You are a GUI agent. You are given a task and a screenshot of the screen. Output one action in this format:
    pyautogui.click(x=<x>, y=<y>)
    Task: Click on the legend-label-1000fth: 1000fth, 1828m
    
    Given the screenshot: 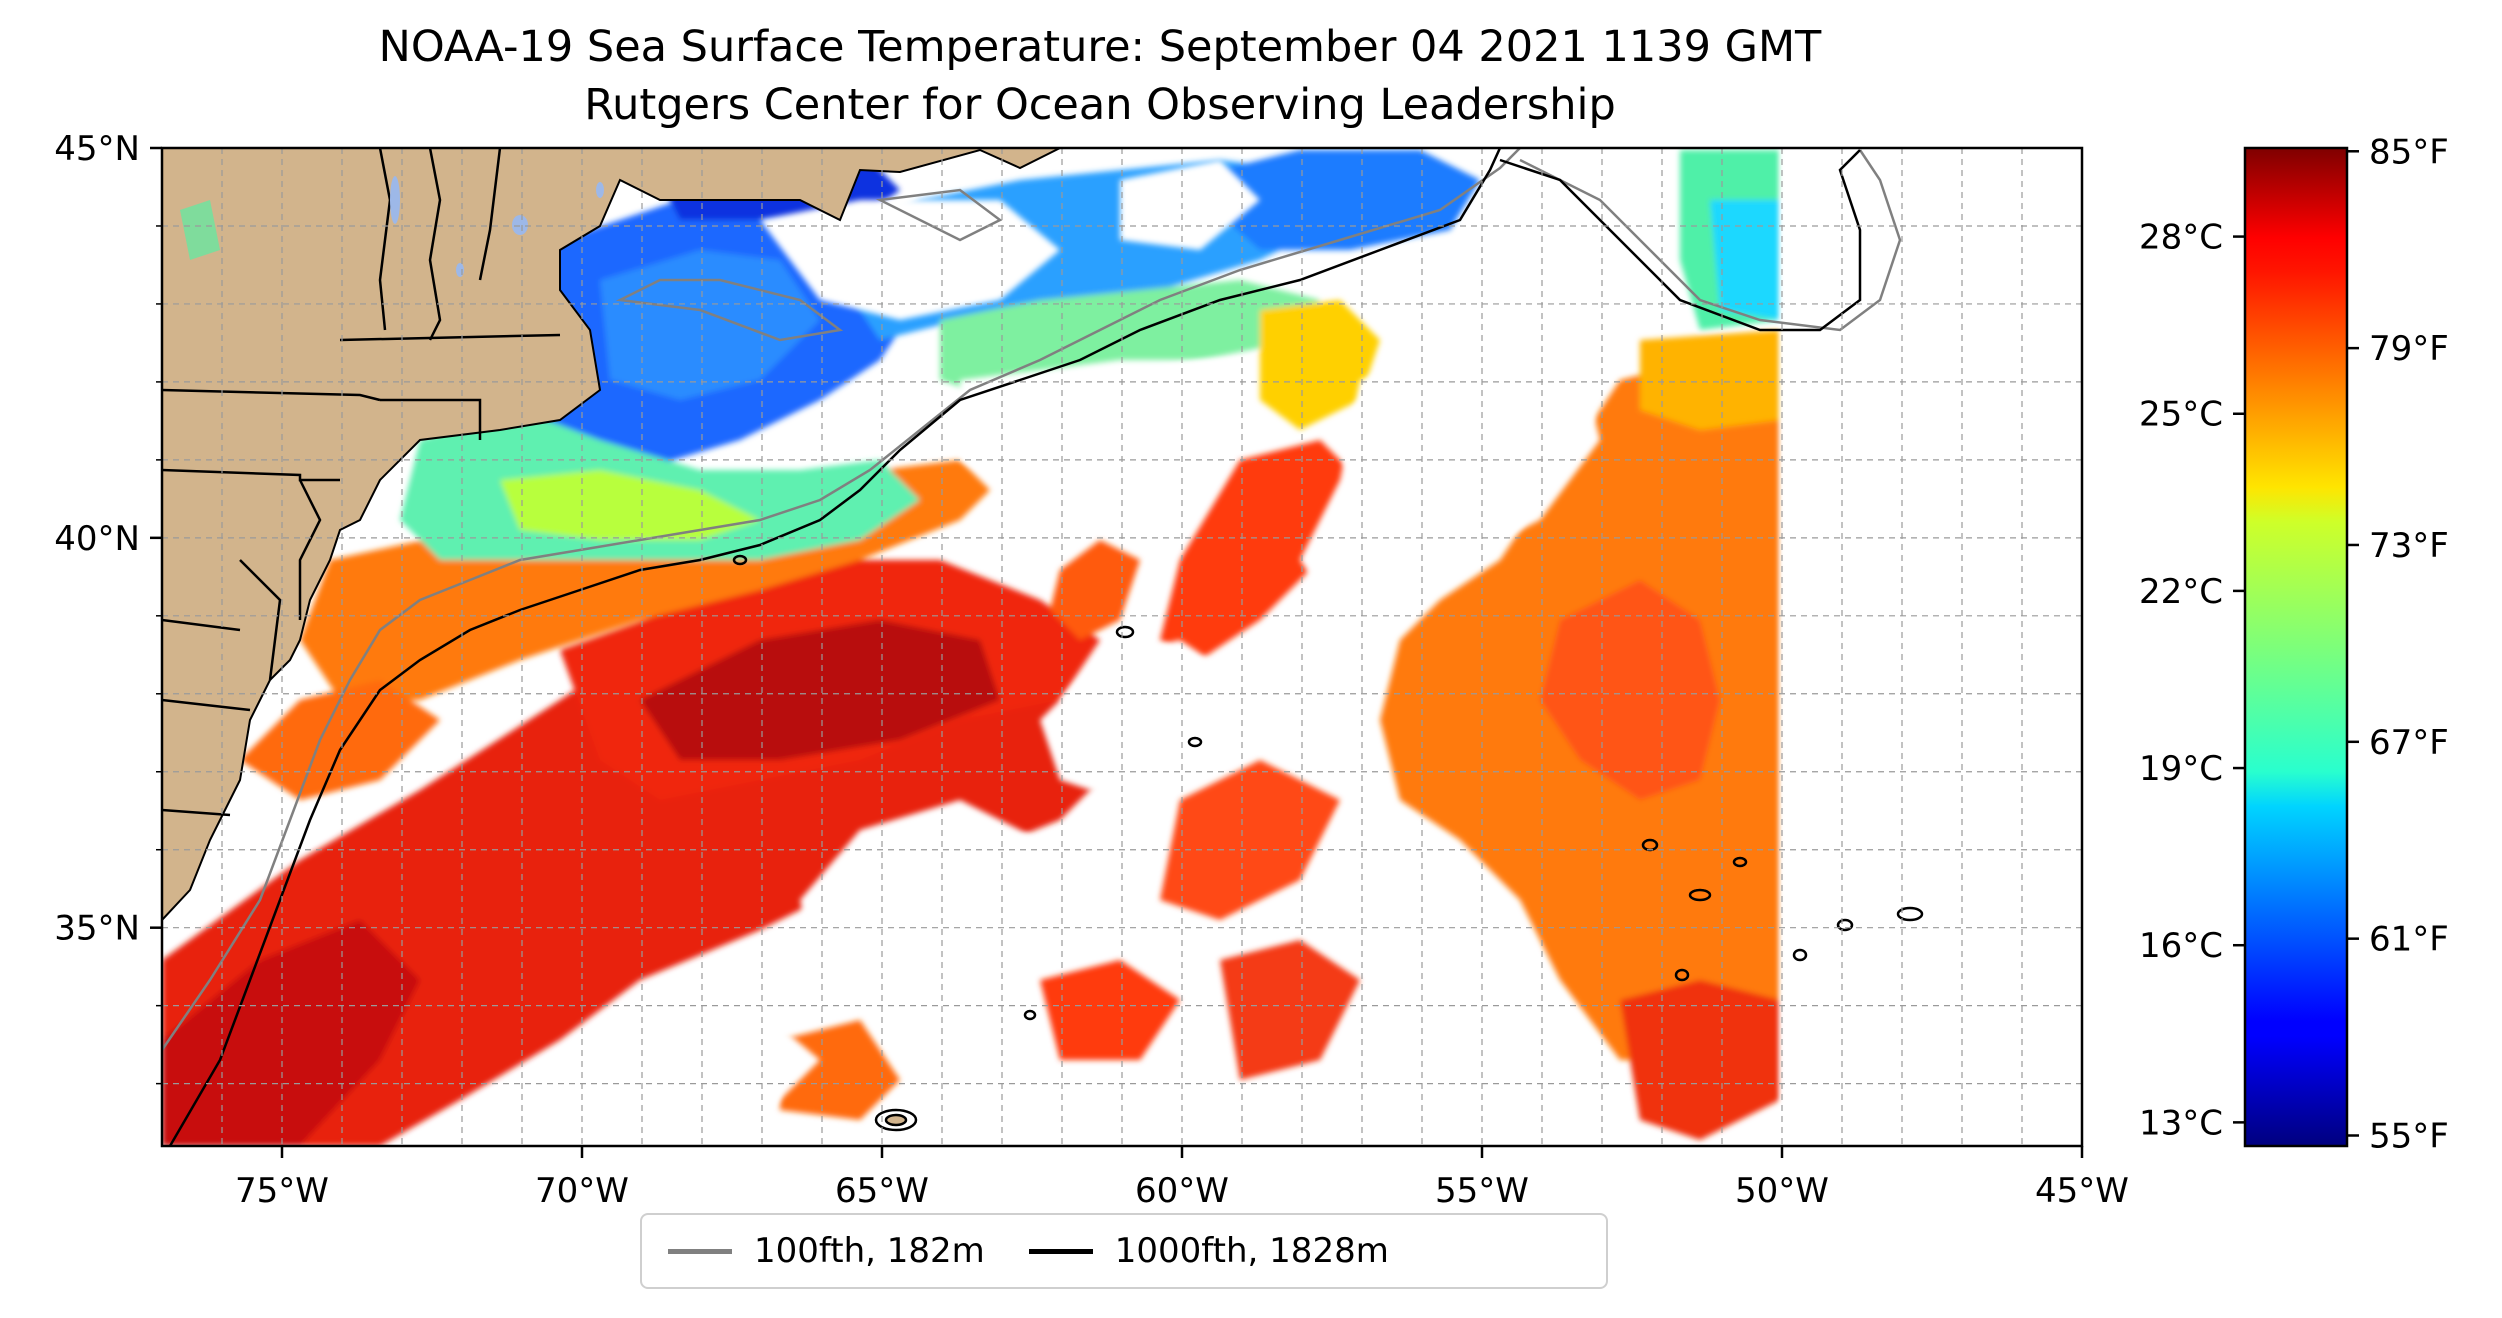 What is the action you would take?
    pyautogui.click(x=1251, y=1251)
    